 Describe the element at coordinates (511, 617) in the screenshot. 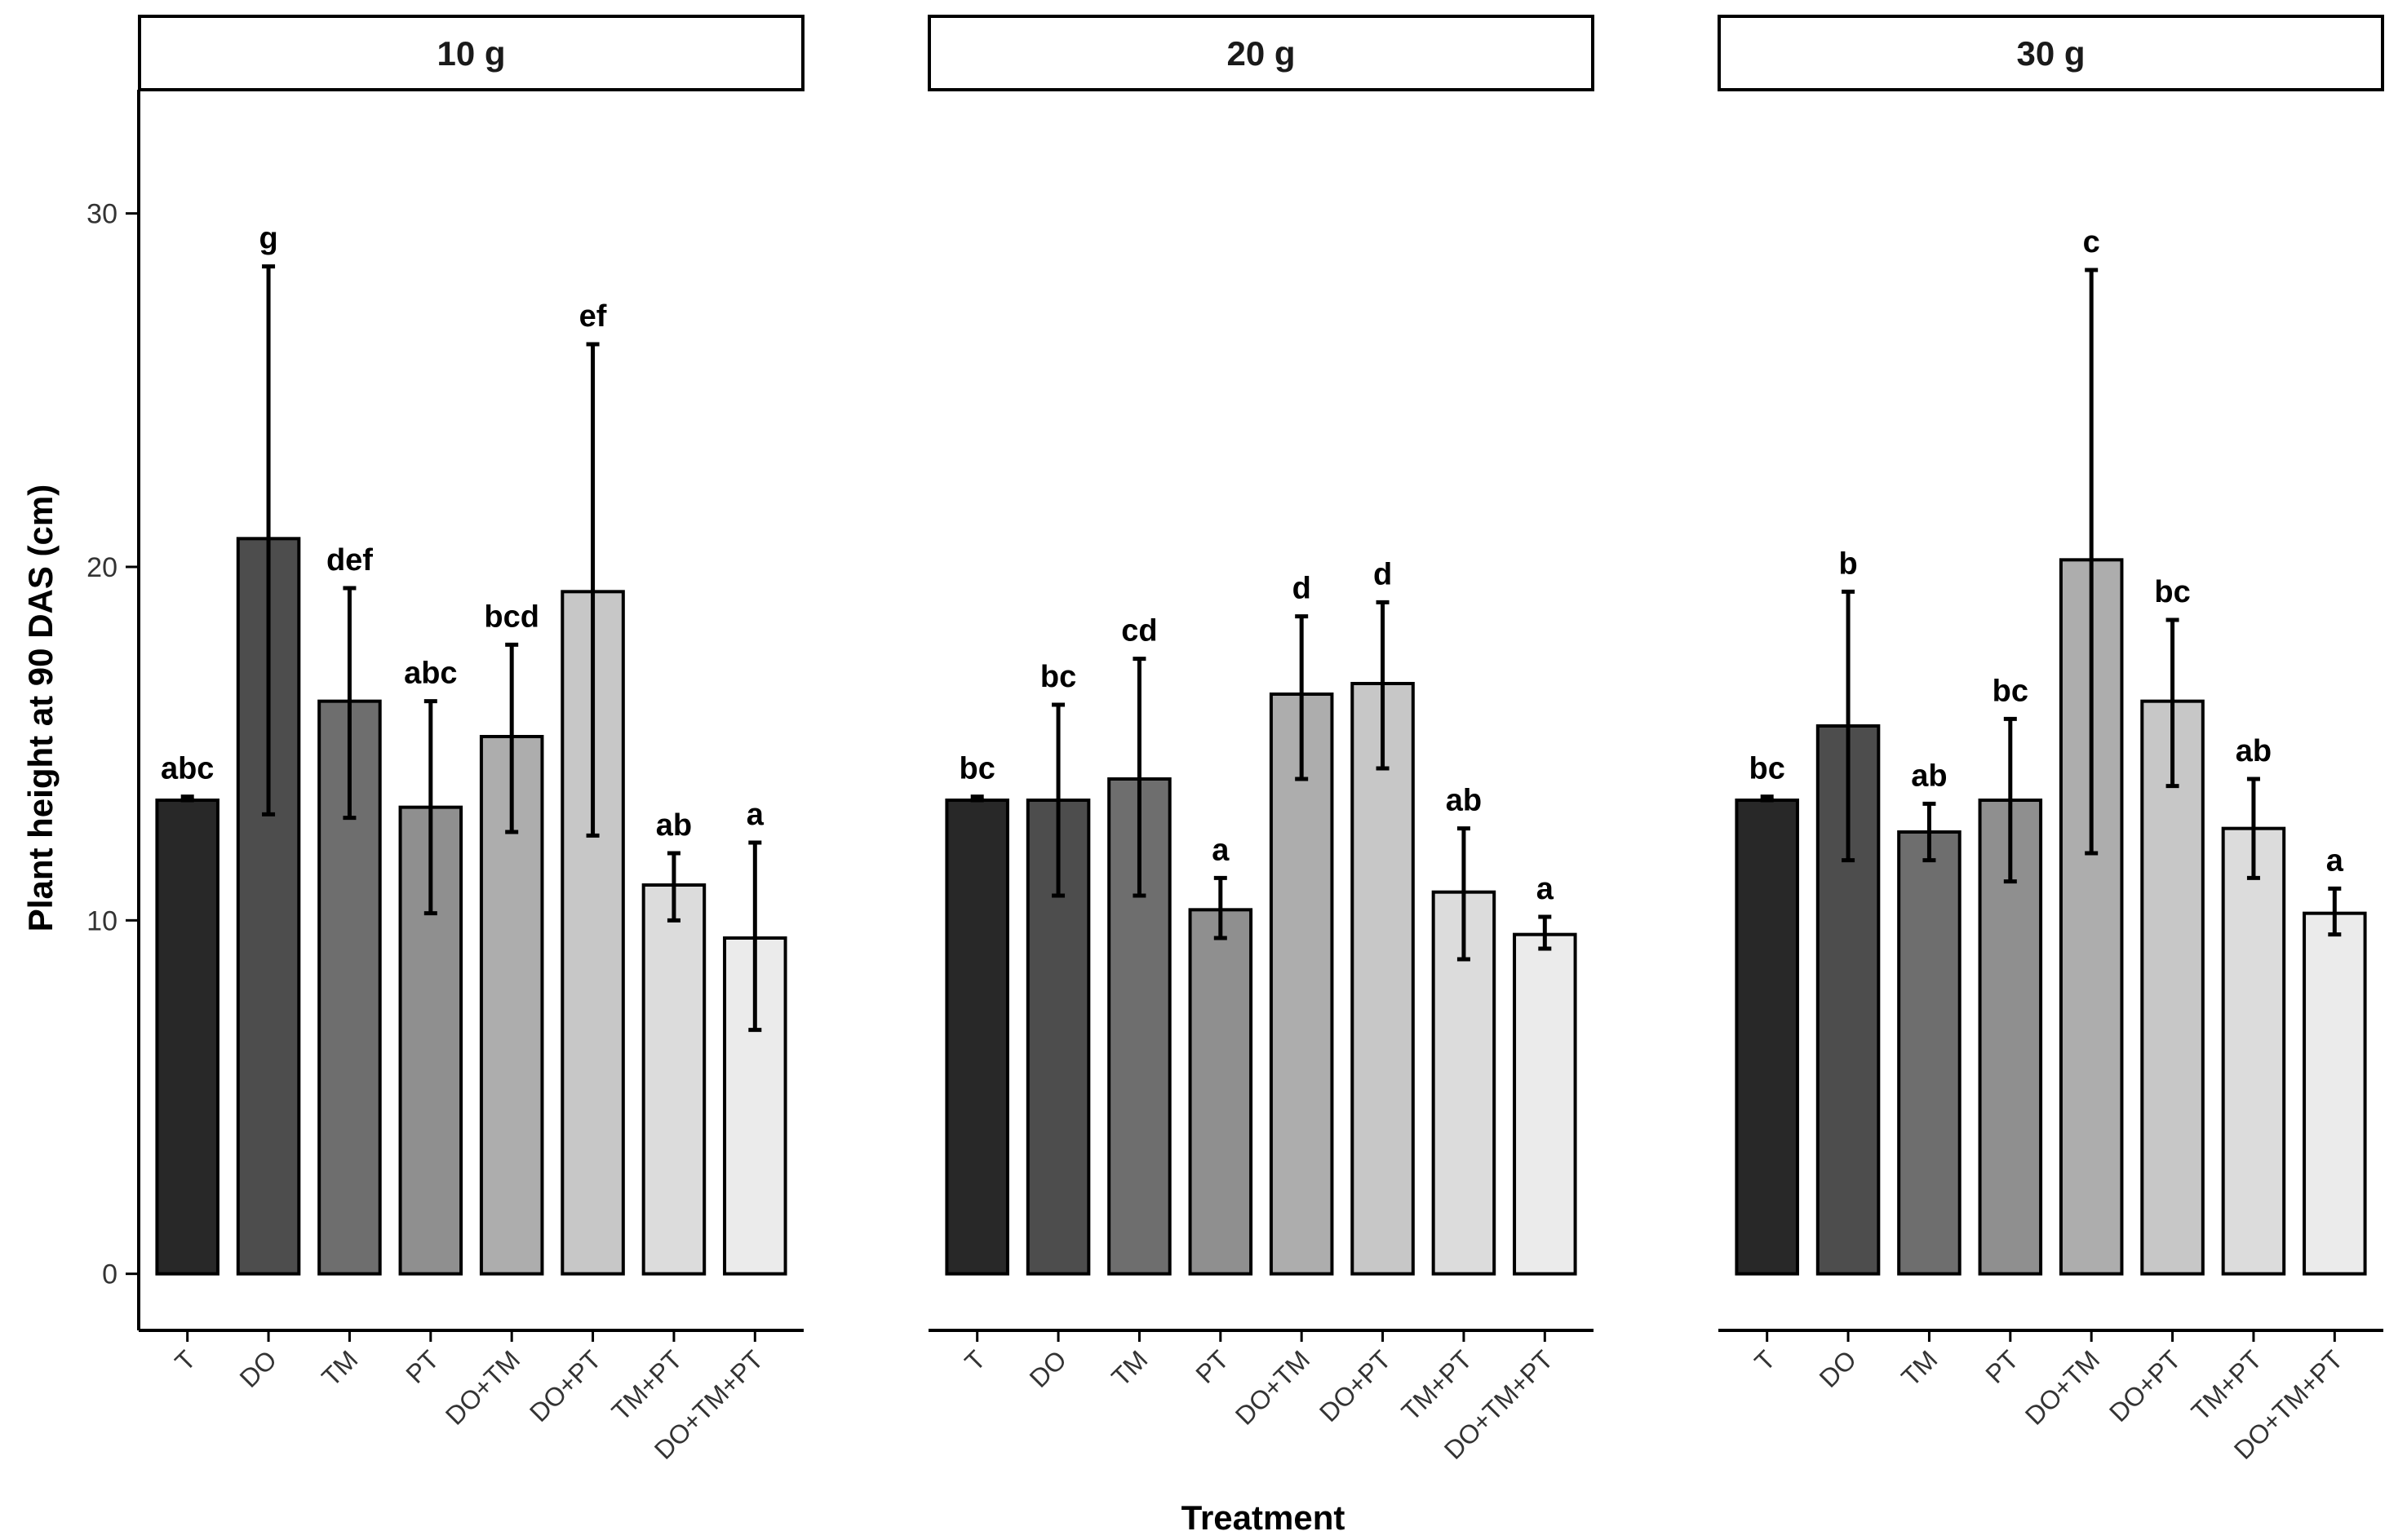

I see `significance-letter: bcd` at that location.